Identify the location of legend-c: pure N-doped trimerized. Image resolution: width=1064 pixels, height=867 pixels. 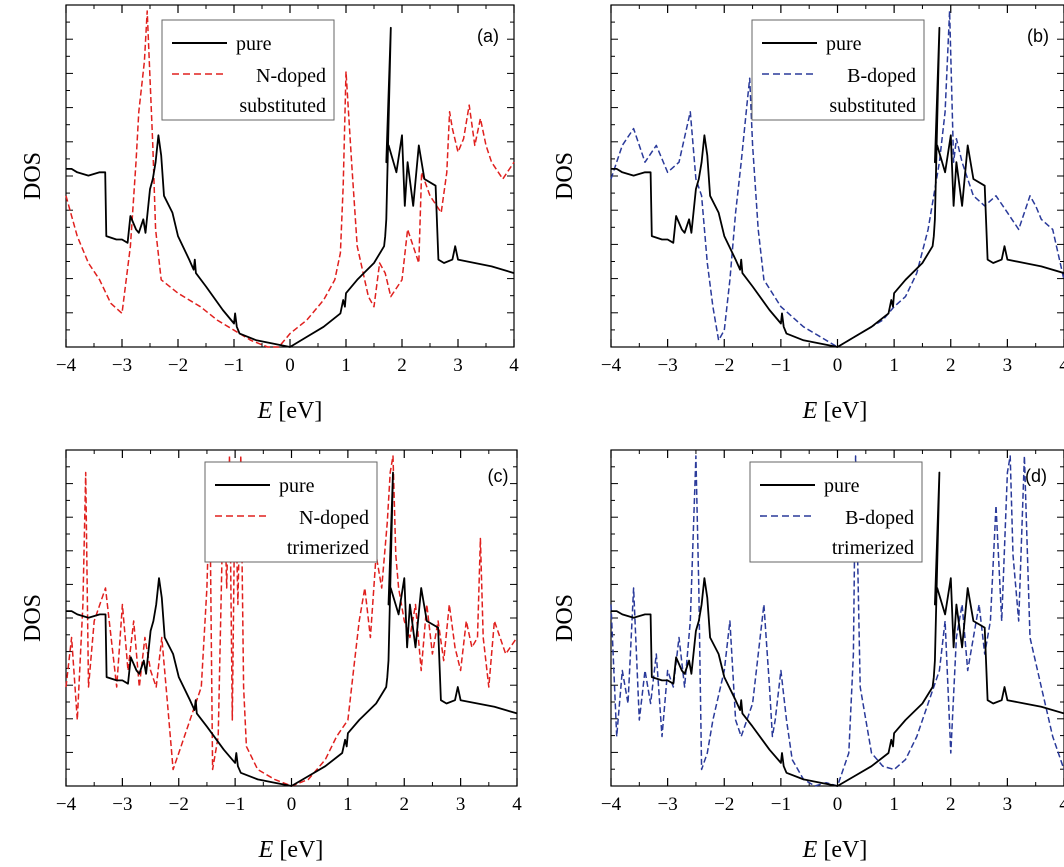
(291, 512).